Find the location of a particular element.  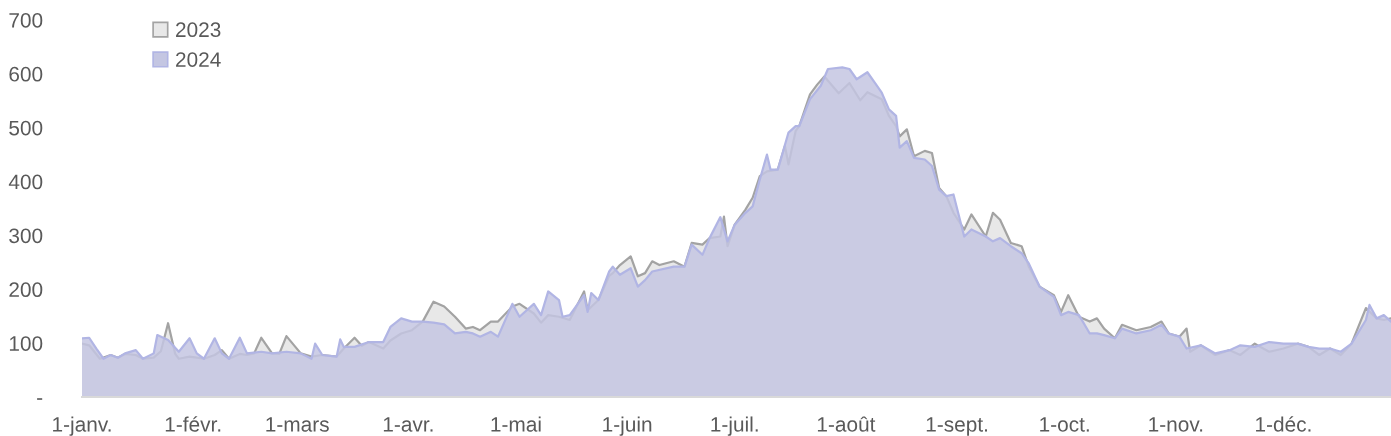

legend-label: 2023 is located at coordinates (198, 30).